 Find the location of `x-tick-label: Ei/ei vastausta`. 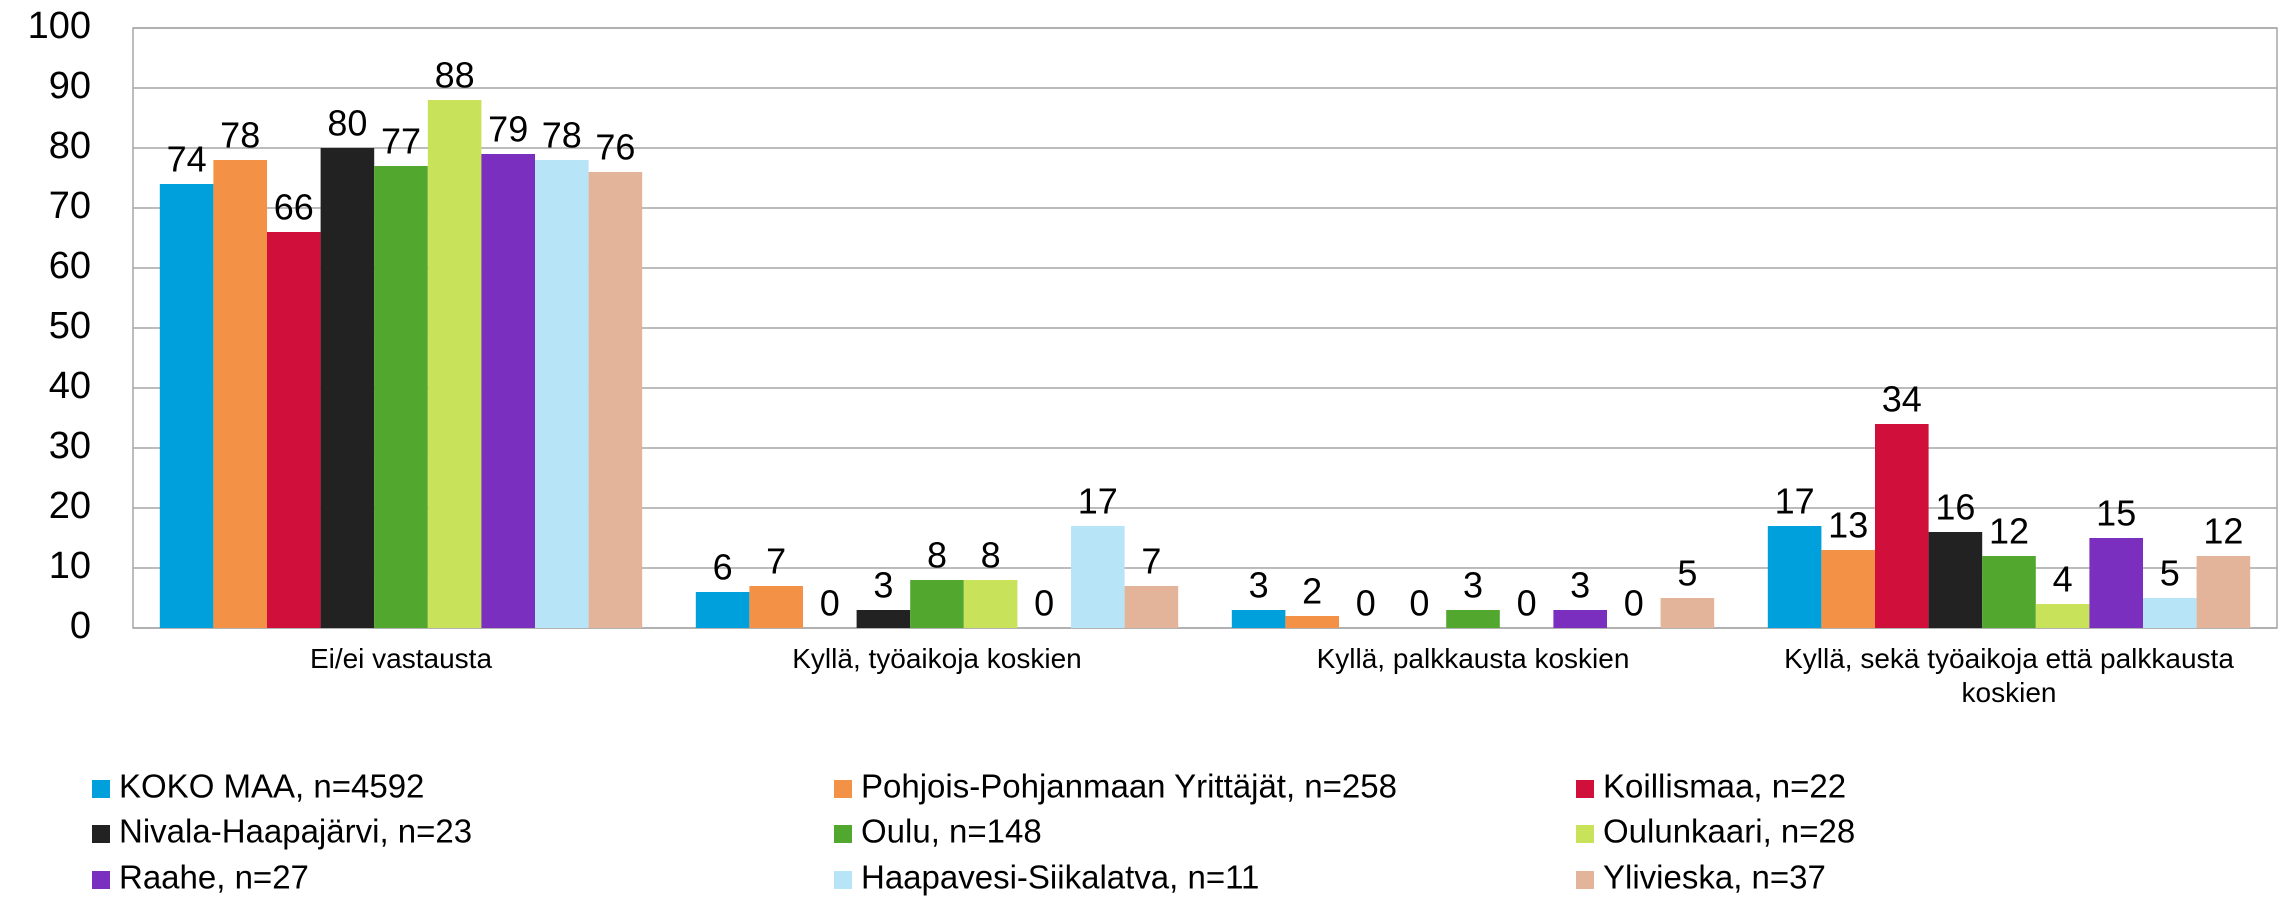

x-tick-label: Ei/ei vastausta is located at coordinates (401, 658).